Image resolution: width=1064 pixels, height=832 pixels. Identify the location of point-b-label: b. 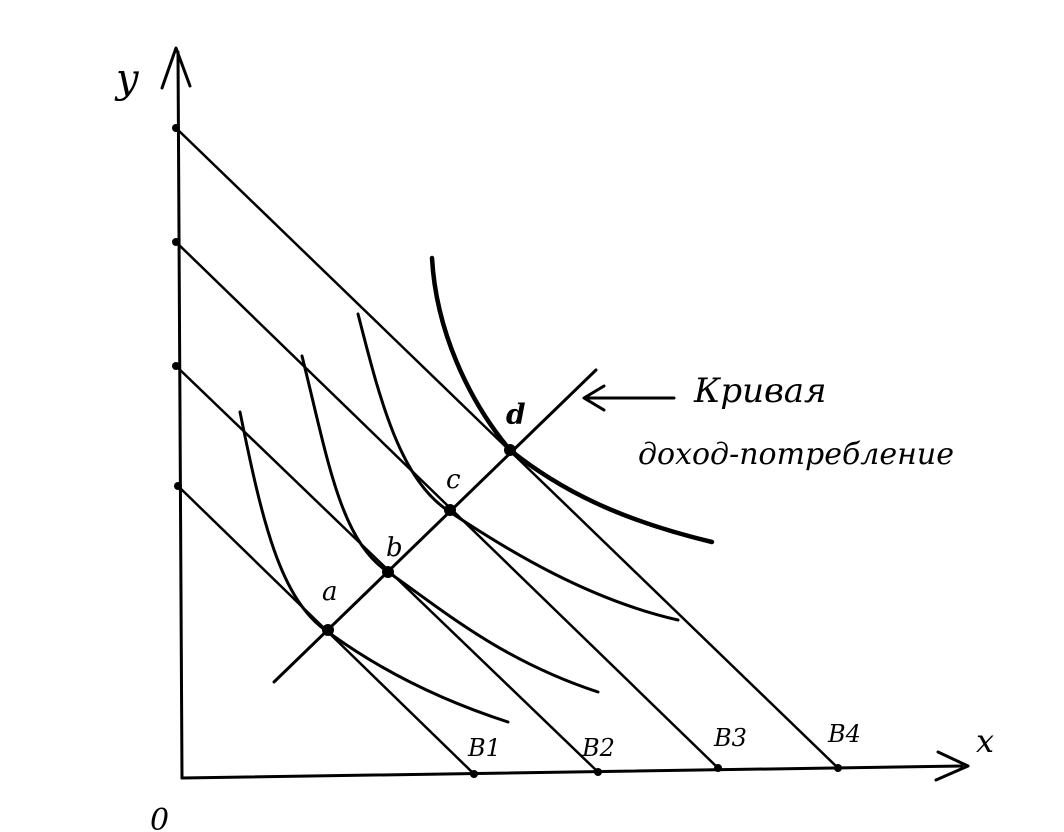
(394, 548).